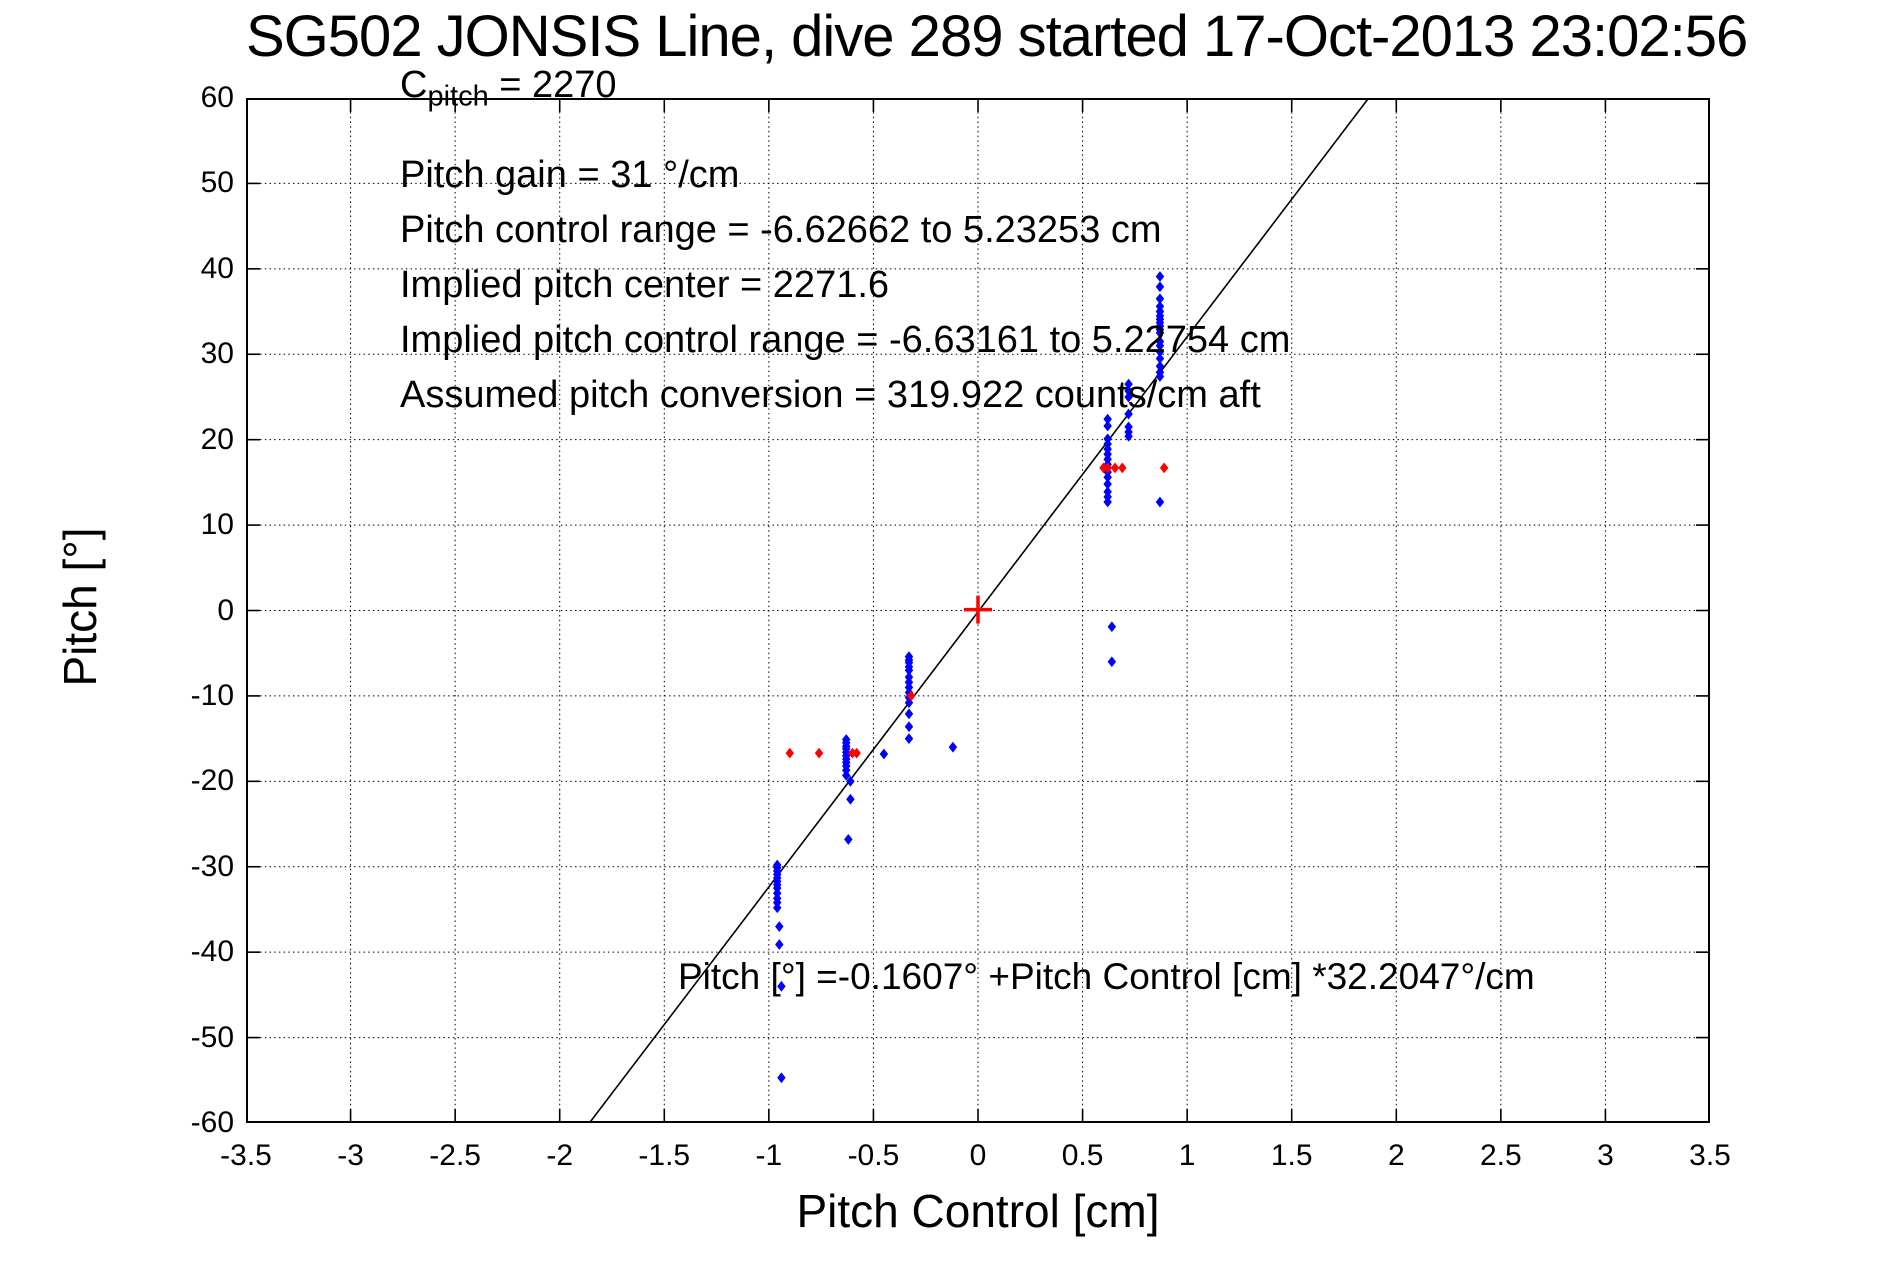  What do you see at coordinates (560, 1155) in the screenshot?
I see `x-tick-label: -2` at bounding box center [560, 1155].